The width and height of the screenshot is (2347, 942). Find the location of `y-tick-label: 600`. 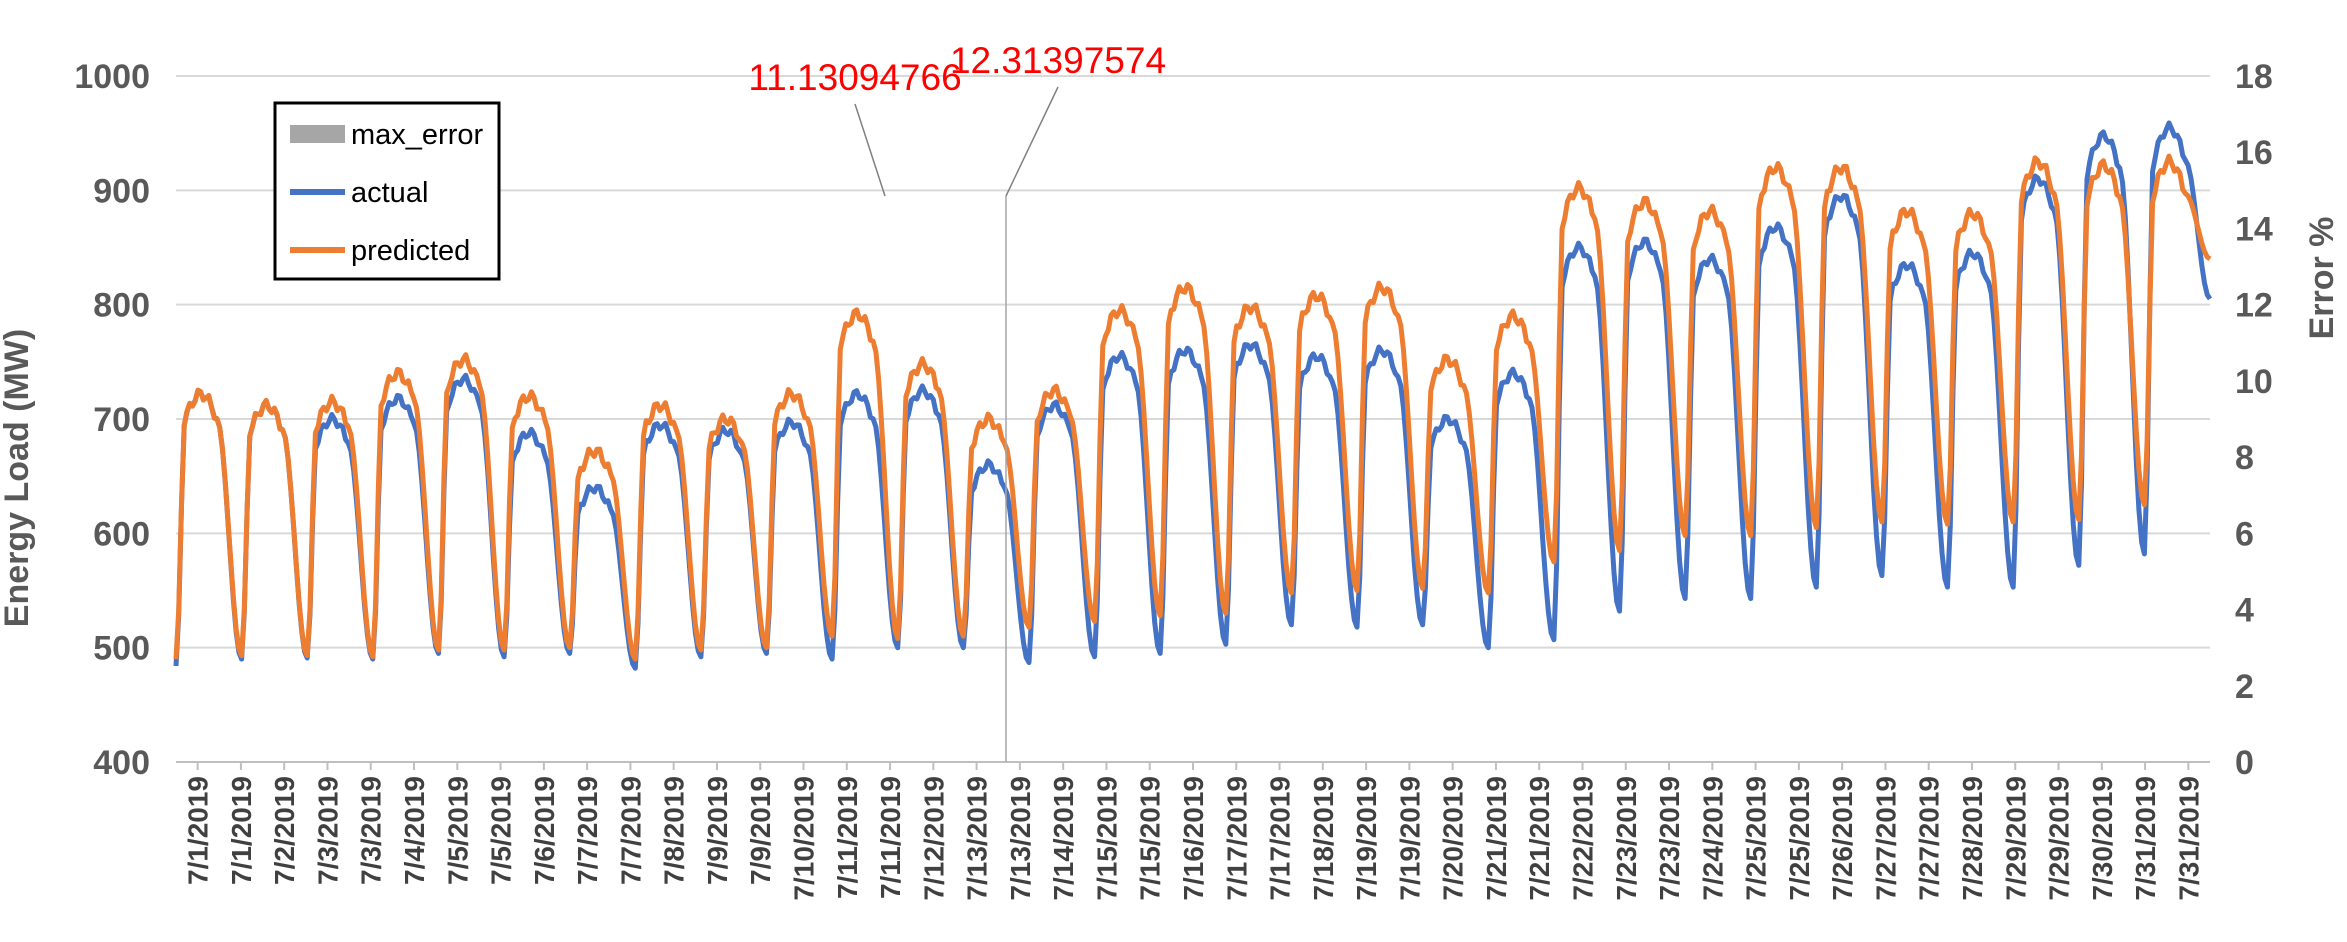

y-tick-label: 600 is located at coordinates (121, 534).